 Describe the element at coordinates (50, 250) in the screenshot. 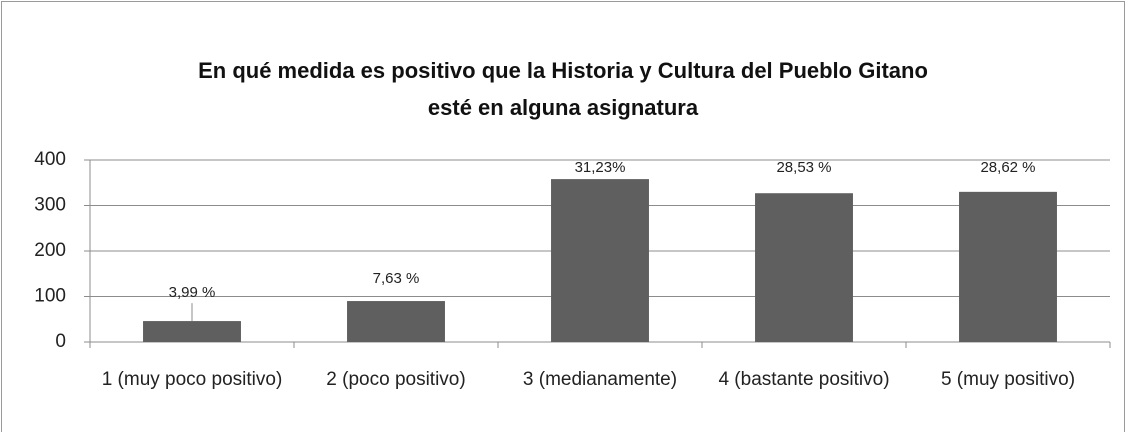

I see `y-tick-label: 200` at that location.